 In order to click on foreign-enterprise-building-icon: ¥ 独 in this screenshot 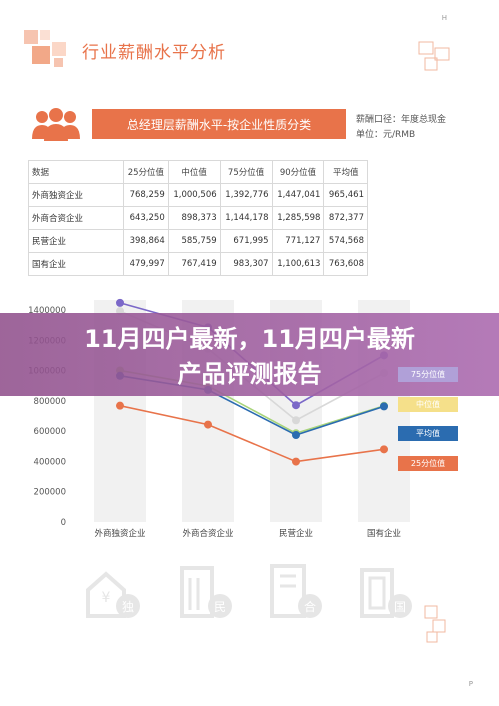, I will do `click(115, 591)`.